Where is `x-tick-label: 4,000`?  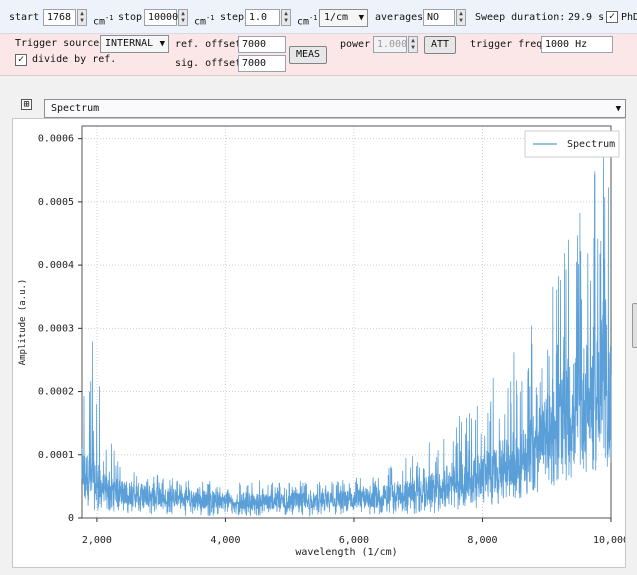 x-tick-label: 4,000 is located at coordinates (225, 540).